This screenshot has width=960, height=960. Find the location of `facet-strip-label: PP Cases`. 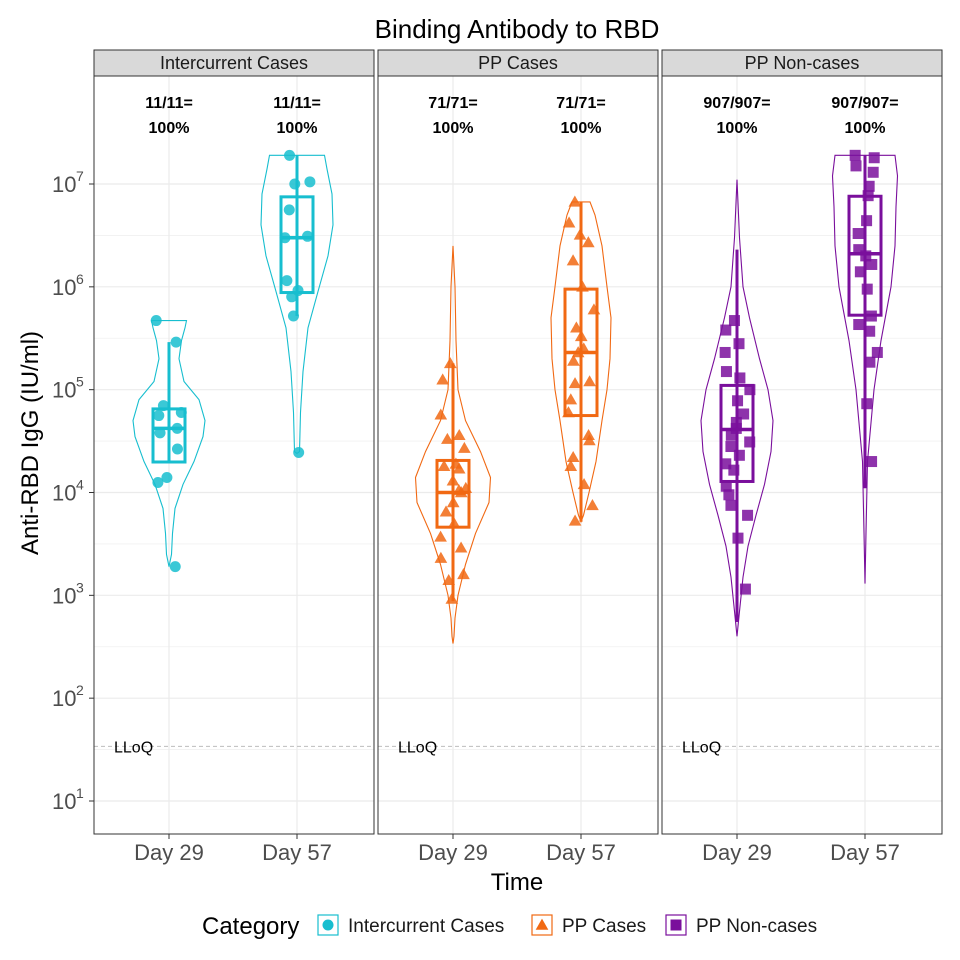

facet-strip-label: PP Cases is located at coordinates (518, 63).